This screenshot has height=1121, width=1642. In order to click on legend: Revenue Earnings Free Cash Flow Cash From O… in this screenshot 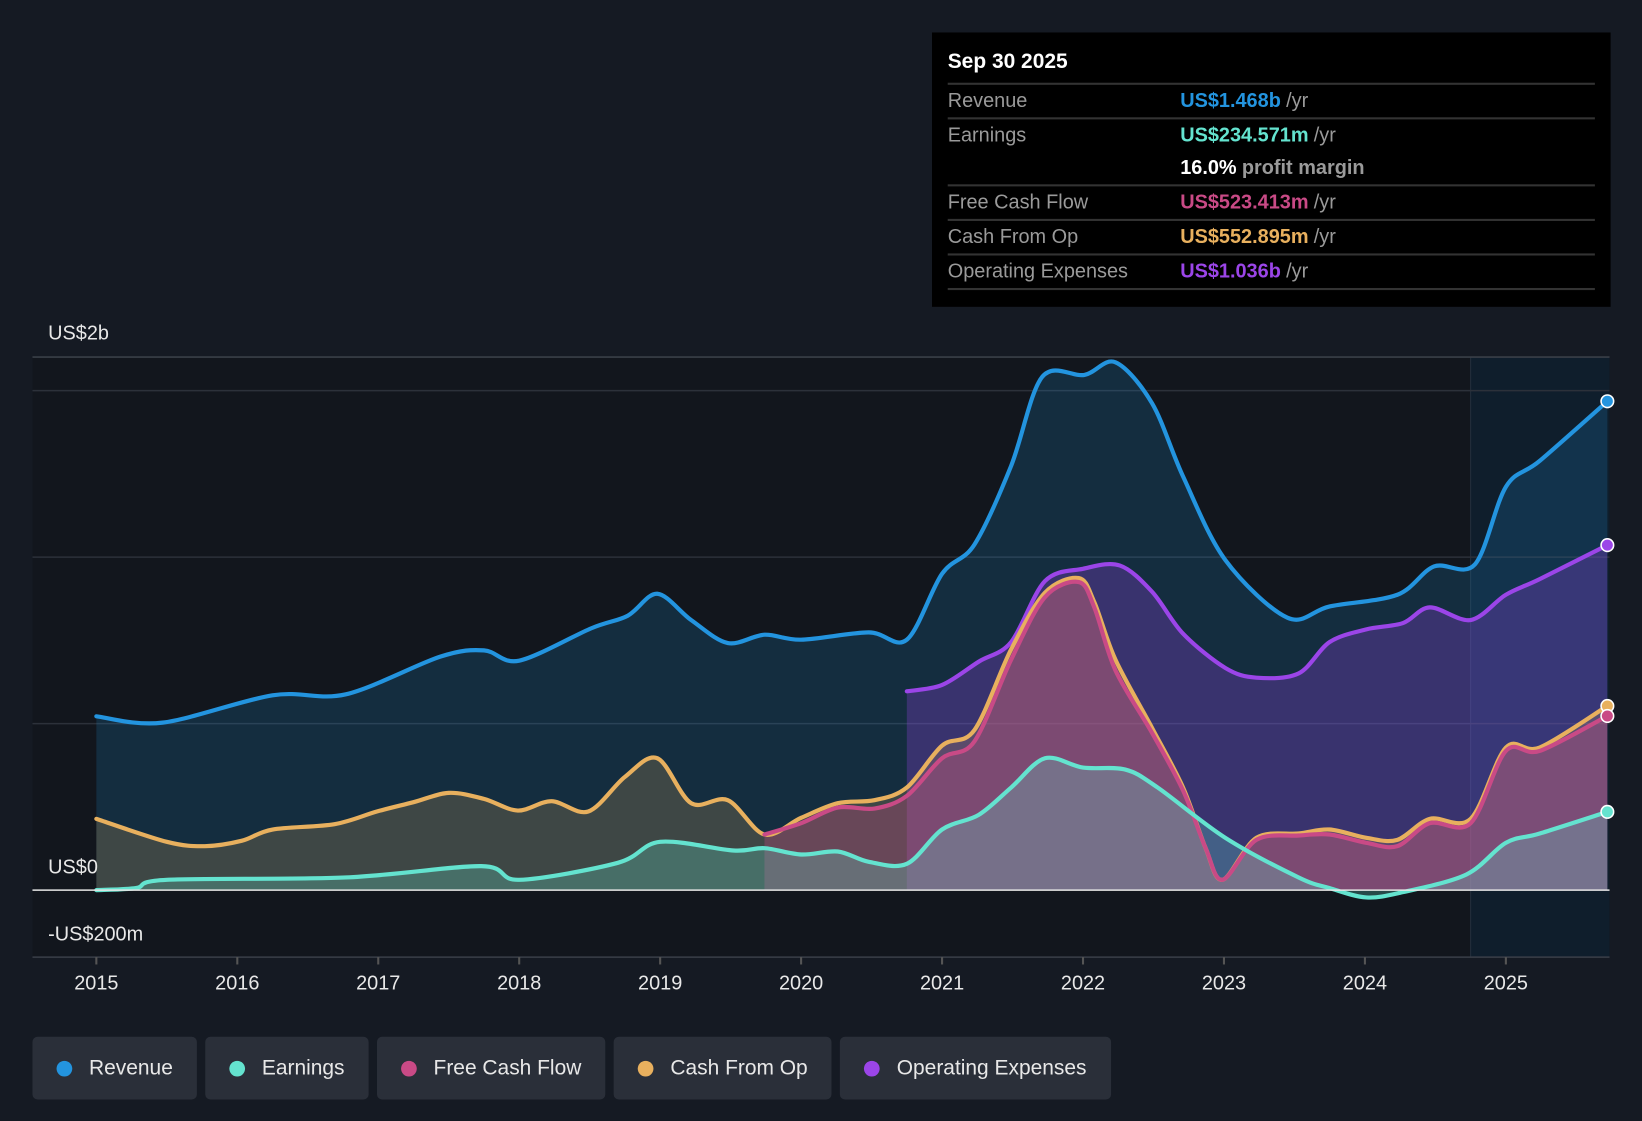, I will do `click(571, 1068)`.